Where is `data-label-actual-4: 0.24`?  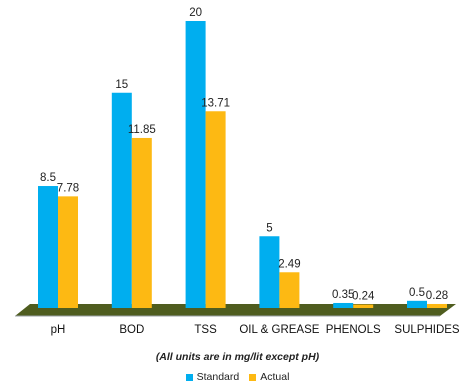 data-label-actual-4: 0.24 is located at coordinates (363, 297).